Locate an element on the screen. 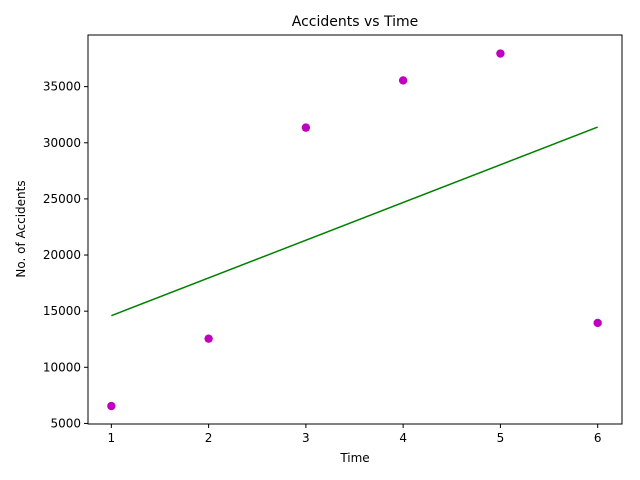  y-tick-label: 10000 is located at coordinates (62, 367).